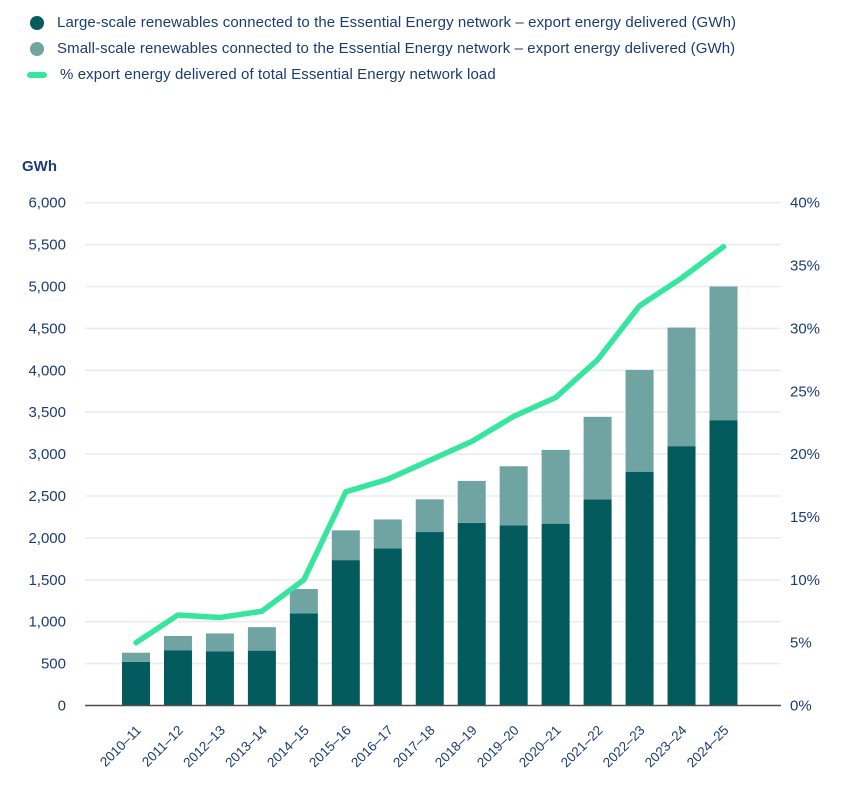 The image size is (859, 796). What do you see at coordinates (805, 454) in the screenshot?
I see `right-axis-tick-label: 20%` at bounding box center [805, 454].